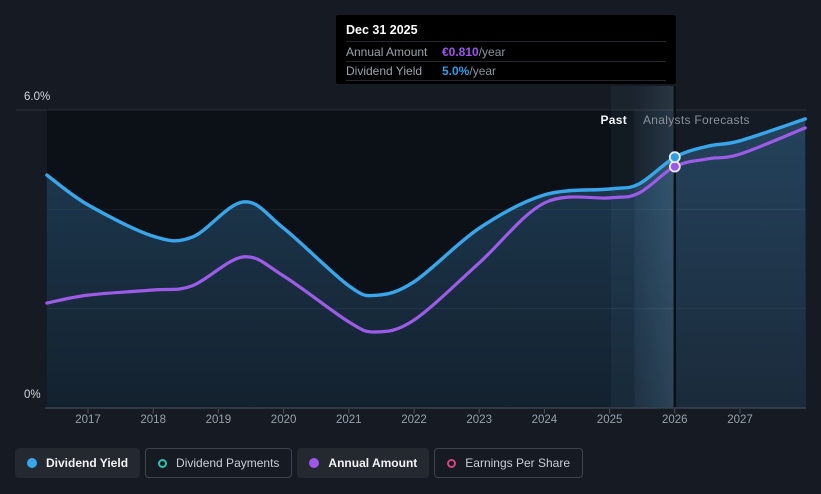 Image resolution: width=821 pixels, height=494 pixels. Describe the element at coordinates (544, 420) in the screenshot. I see `x-axis-year-label: 2024` at that location.